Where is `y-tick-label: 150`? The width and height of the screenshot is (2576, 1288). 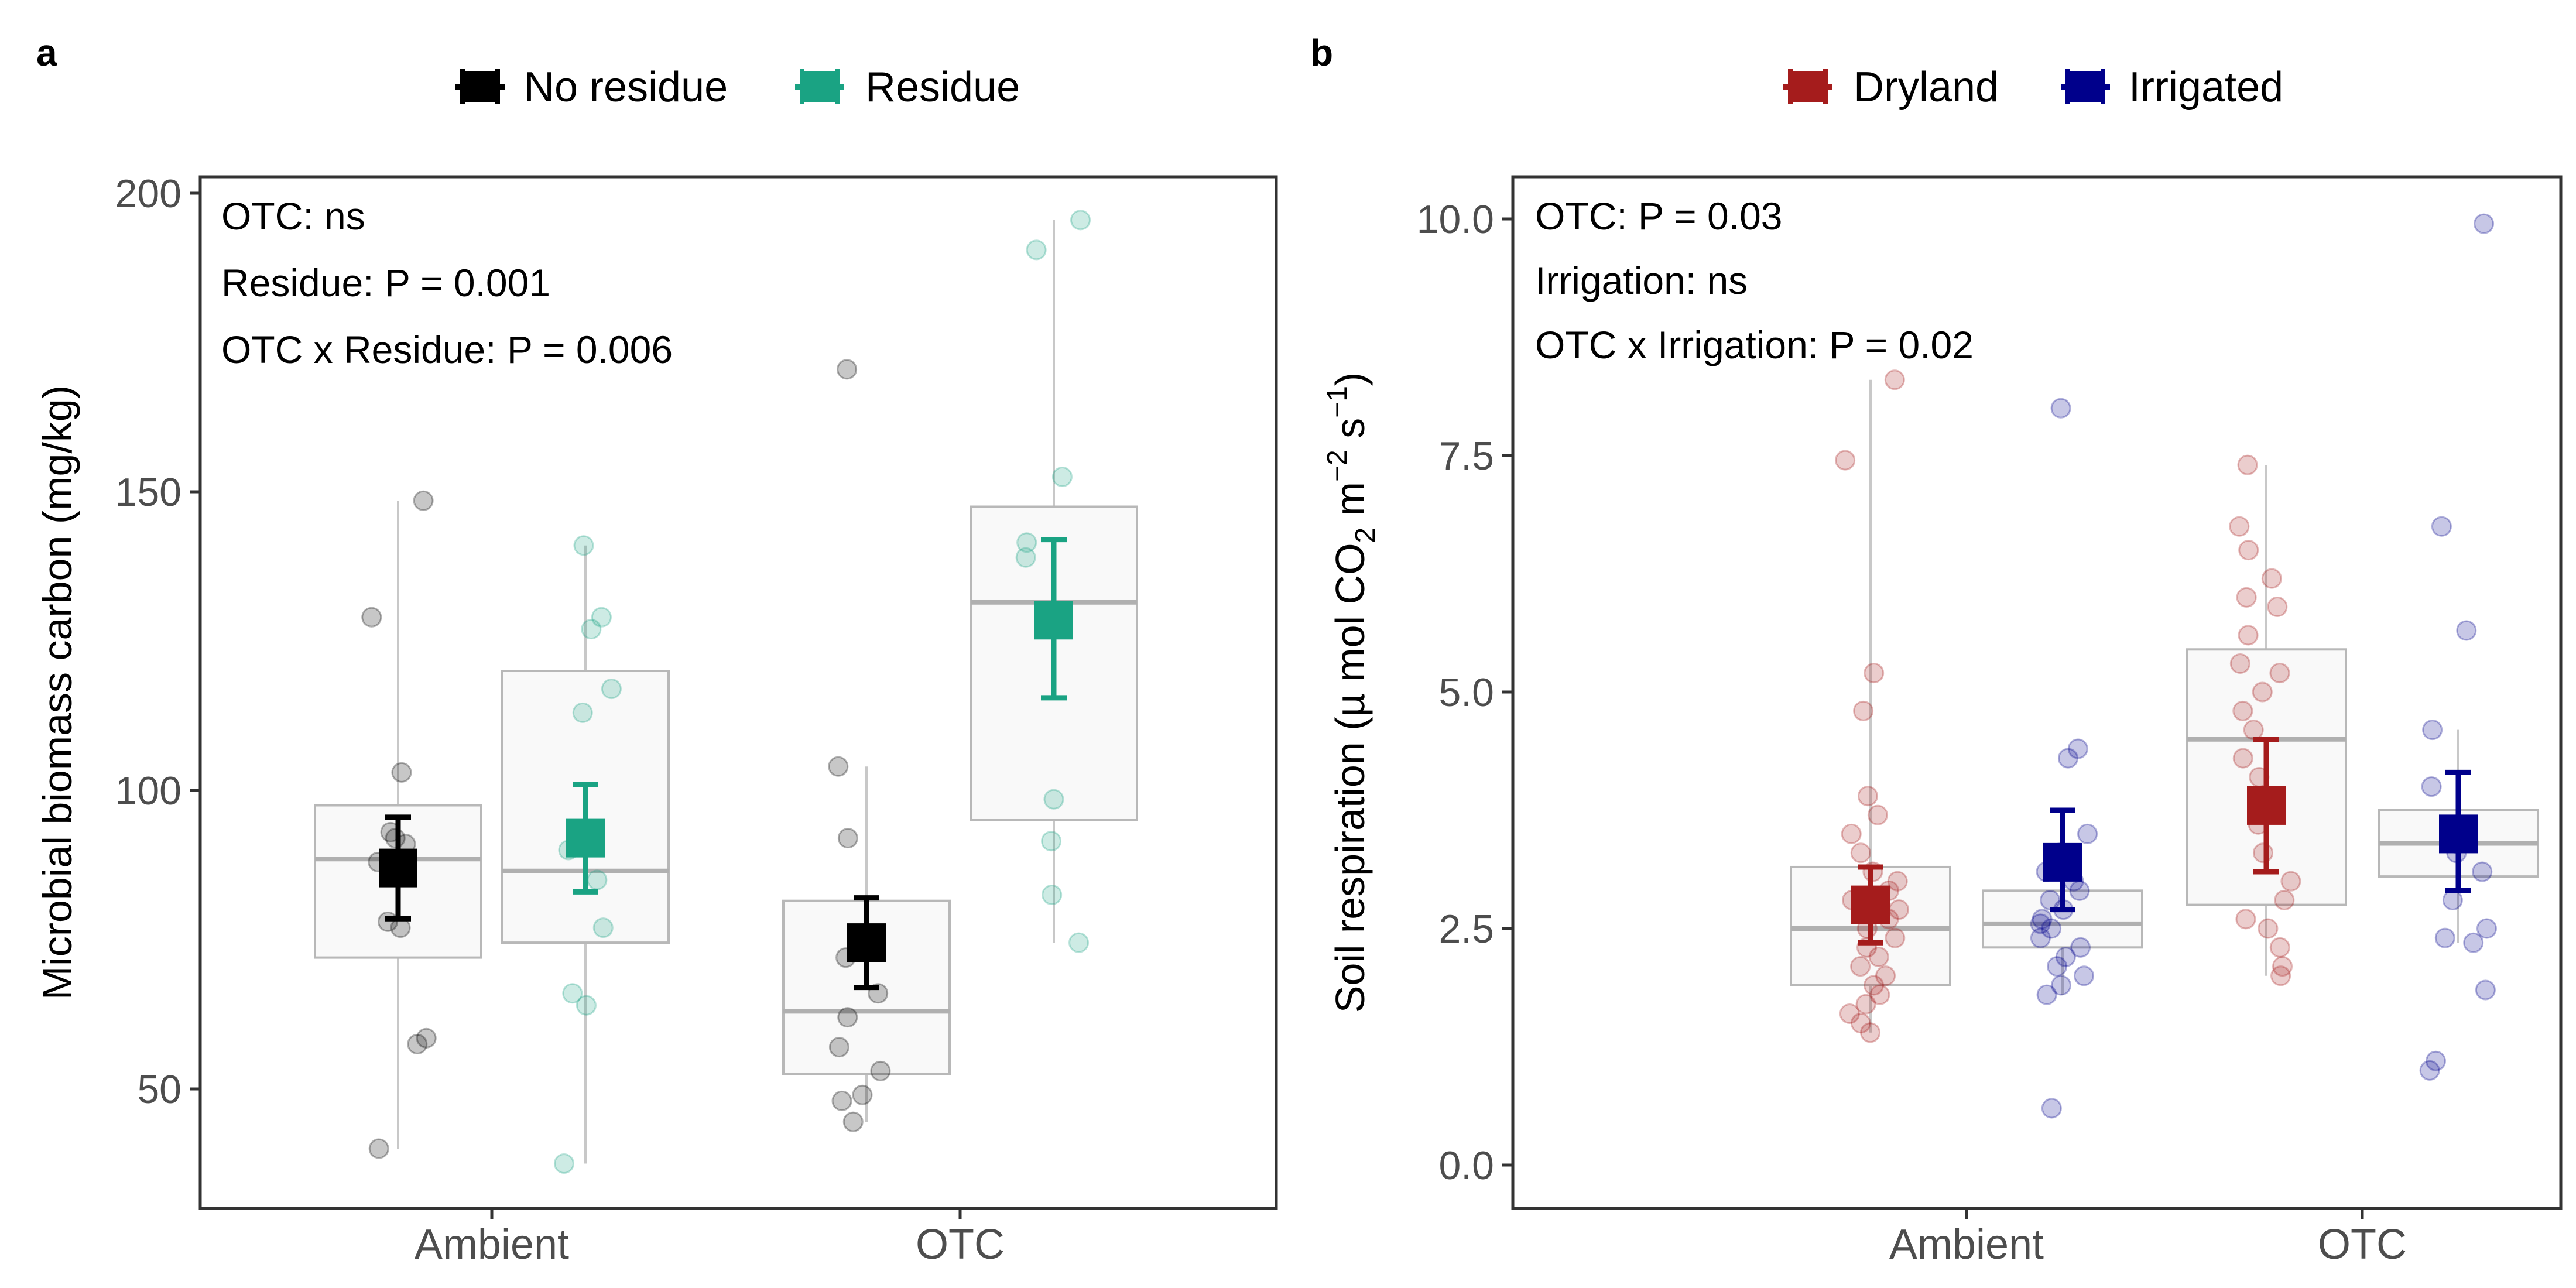
y-tick-label: 150 is located at coordinates (148, 492).